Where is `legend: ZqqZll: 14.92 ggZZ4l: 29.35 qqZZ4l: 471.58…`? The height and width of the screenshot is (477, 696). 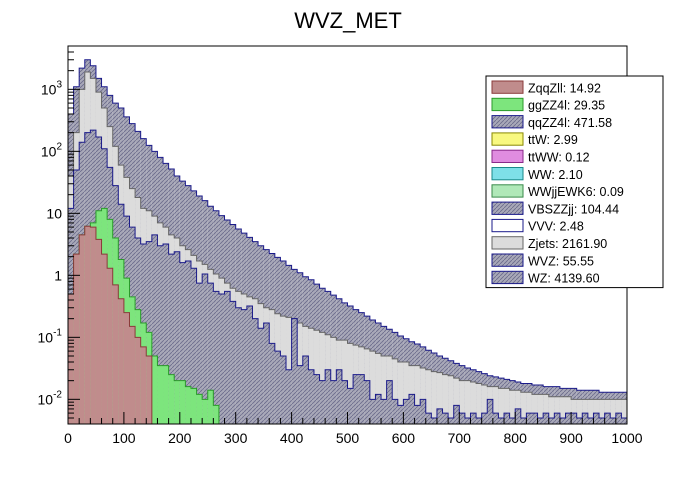 legend: ZqqZll: 14.92 ggZZ4l: 29.35 qqZZ4l: 471.58… is located at coordinates (574, 182).